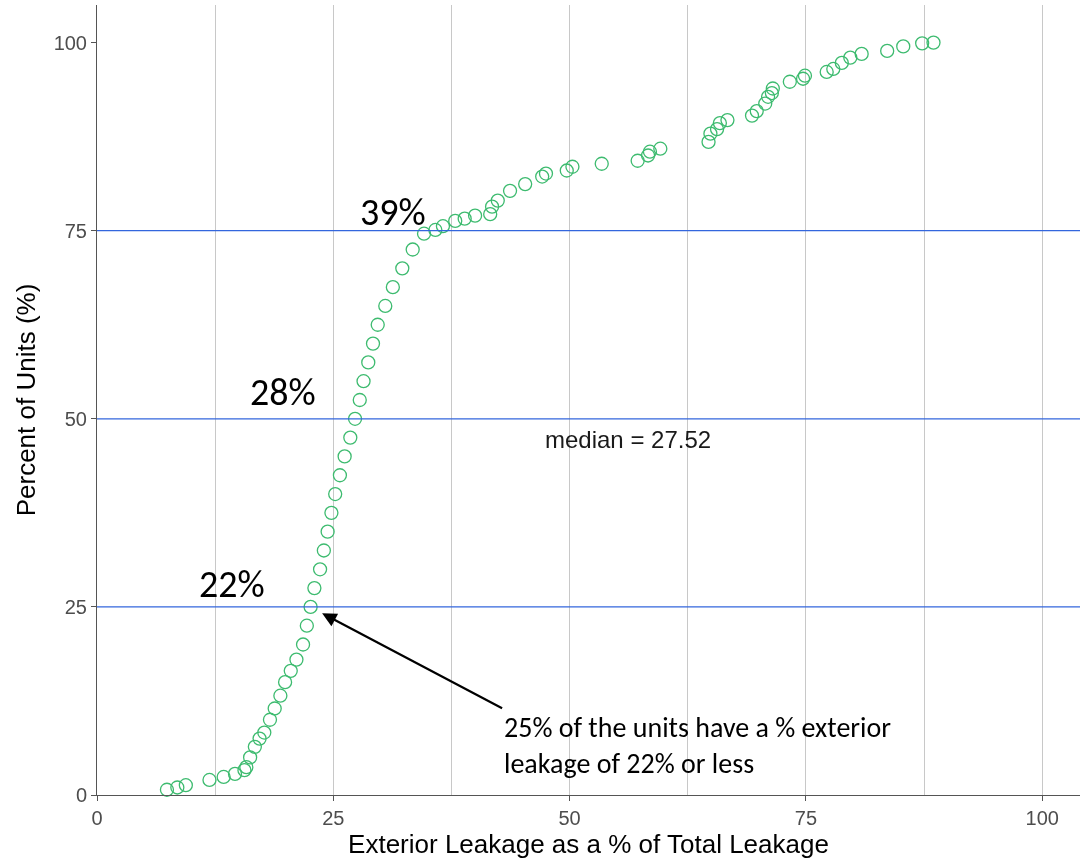  What do you see at coordinates (81, 795) in the screenshot?
I see `y-tick-label: 0` at bounding box center [81, 795].